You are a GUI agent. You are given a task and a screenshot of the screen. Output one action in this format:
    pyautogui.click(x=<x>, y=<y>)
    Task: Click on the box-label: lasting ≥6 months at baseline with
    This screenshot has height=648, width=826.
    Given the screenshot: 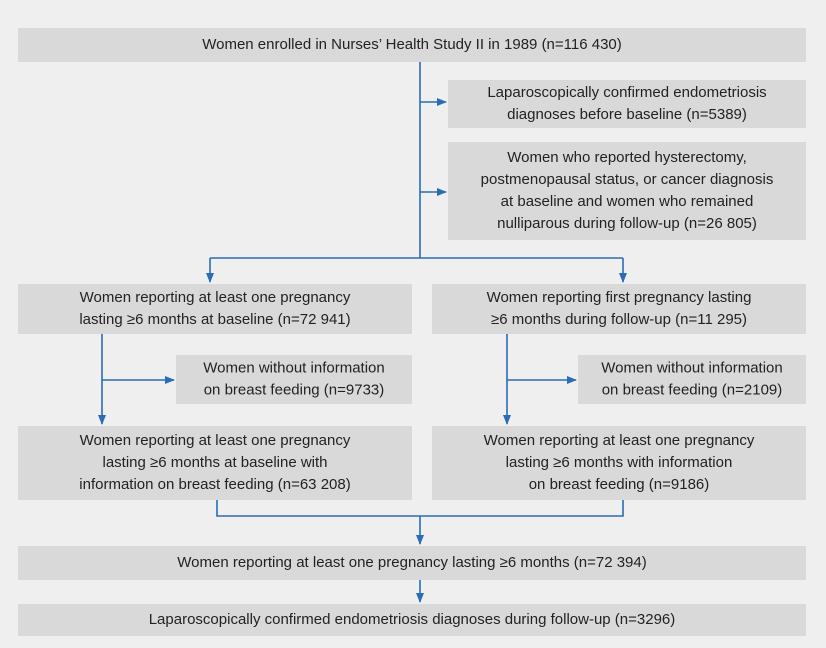 What is the action you would take?
    pyautogui.click(x=214, y=462)
    